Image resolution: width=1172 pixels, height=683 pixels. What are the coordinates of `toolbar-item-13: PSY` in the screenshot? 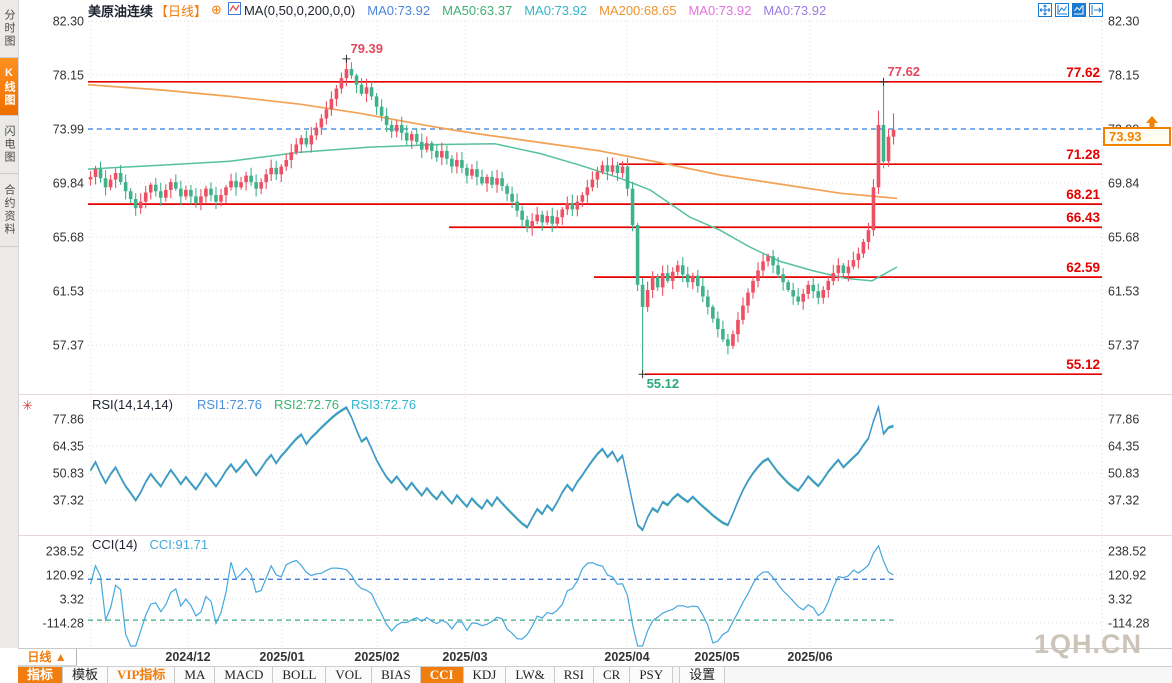 It's located at (652, 675).